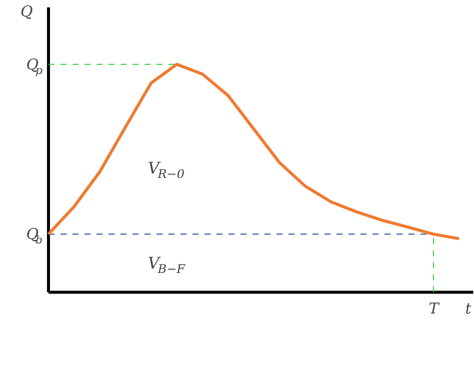 This screenshot has width=474, height=367. What do you see at coordinates (434, 308) in the screenshot?
I see `text: T` at bounding box center [434, 308].